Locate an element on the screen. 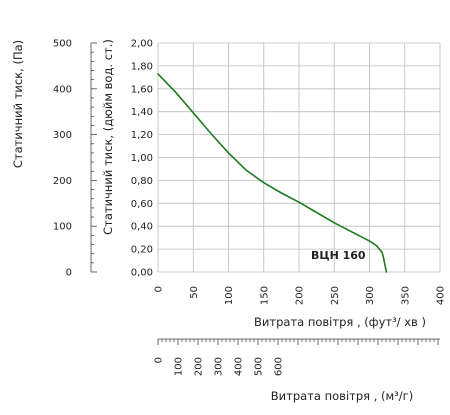 This screenshot has height=415, width=450. x-axis-title-m3h: Витрата повітря , (м³/г) is located at coordinates (342, 396).